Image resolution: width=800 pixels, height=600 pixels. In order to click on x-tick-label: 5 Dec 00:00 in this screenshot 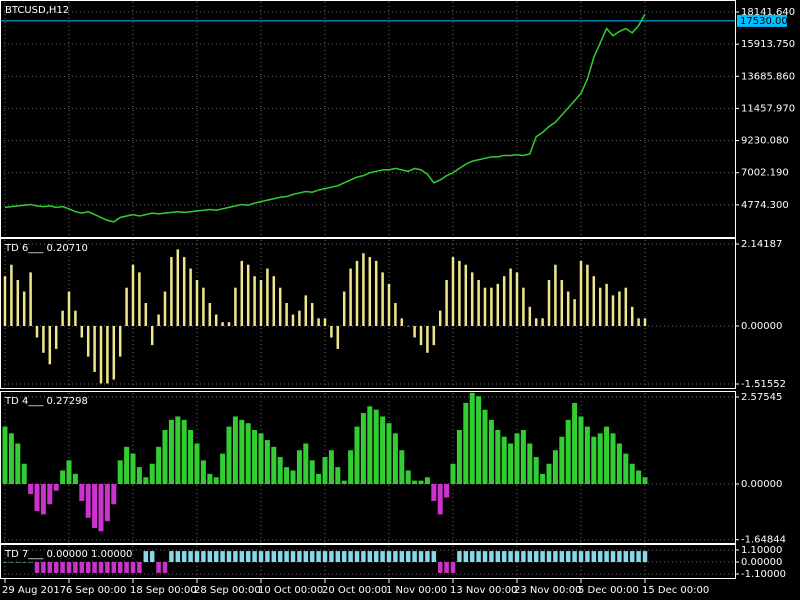, I will do `click(608, 590)`.